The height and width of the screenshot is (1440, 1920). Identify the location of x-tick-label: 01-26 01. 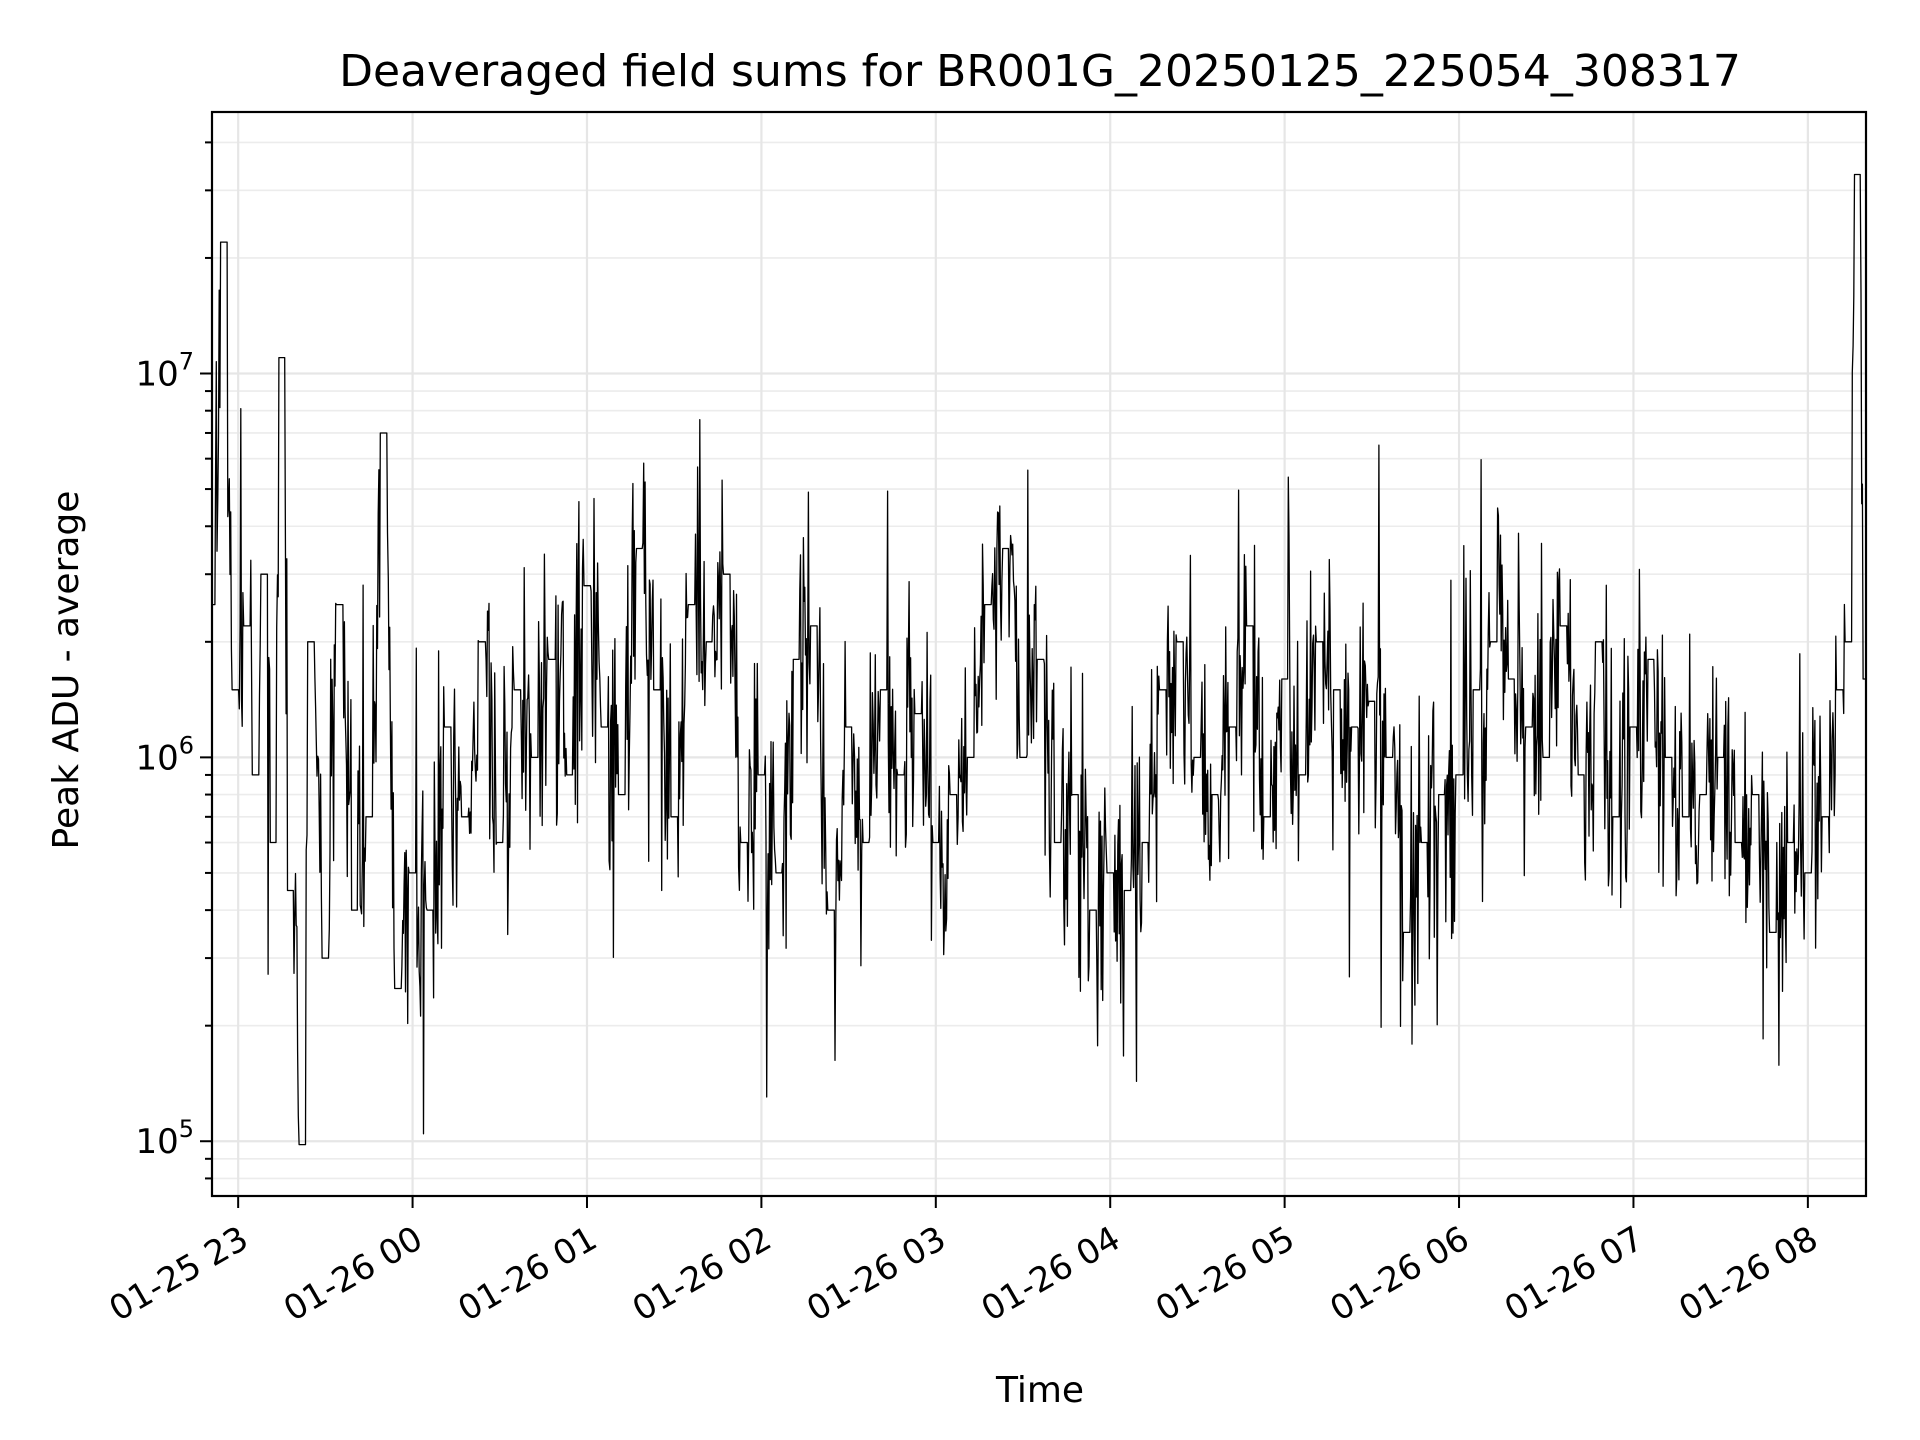
(527, 1274).